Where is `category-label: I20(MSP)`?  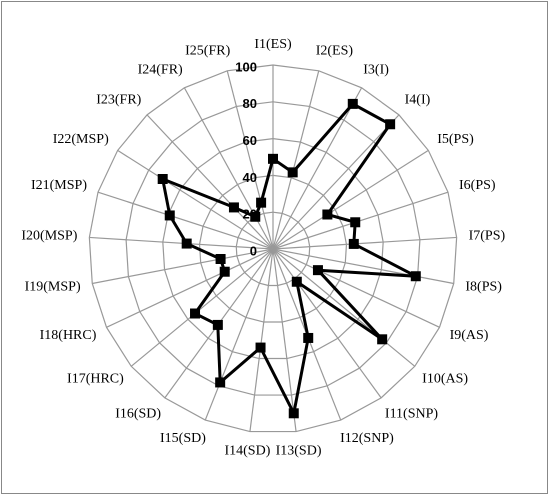 category-label: I20(MSP) is located at coordinates (49, 235).